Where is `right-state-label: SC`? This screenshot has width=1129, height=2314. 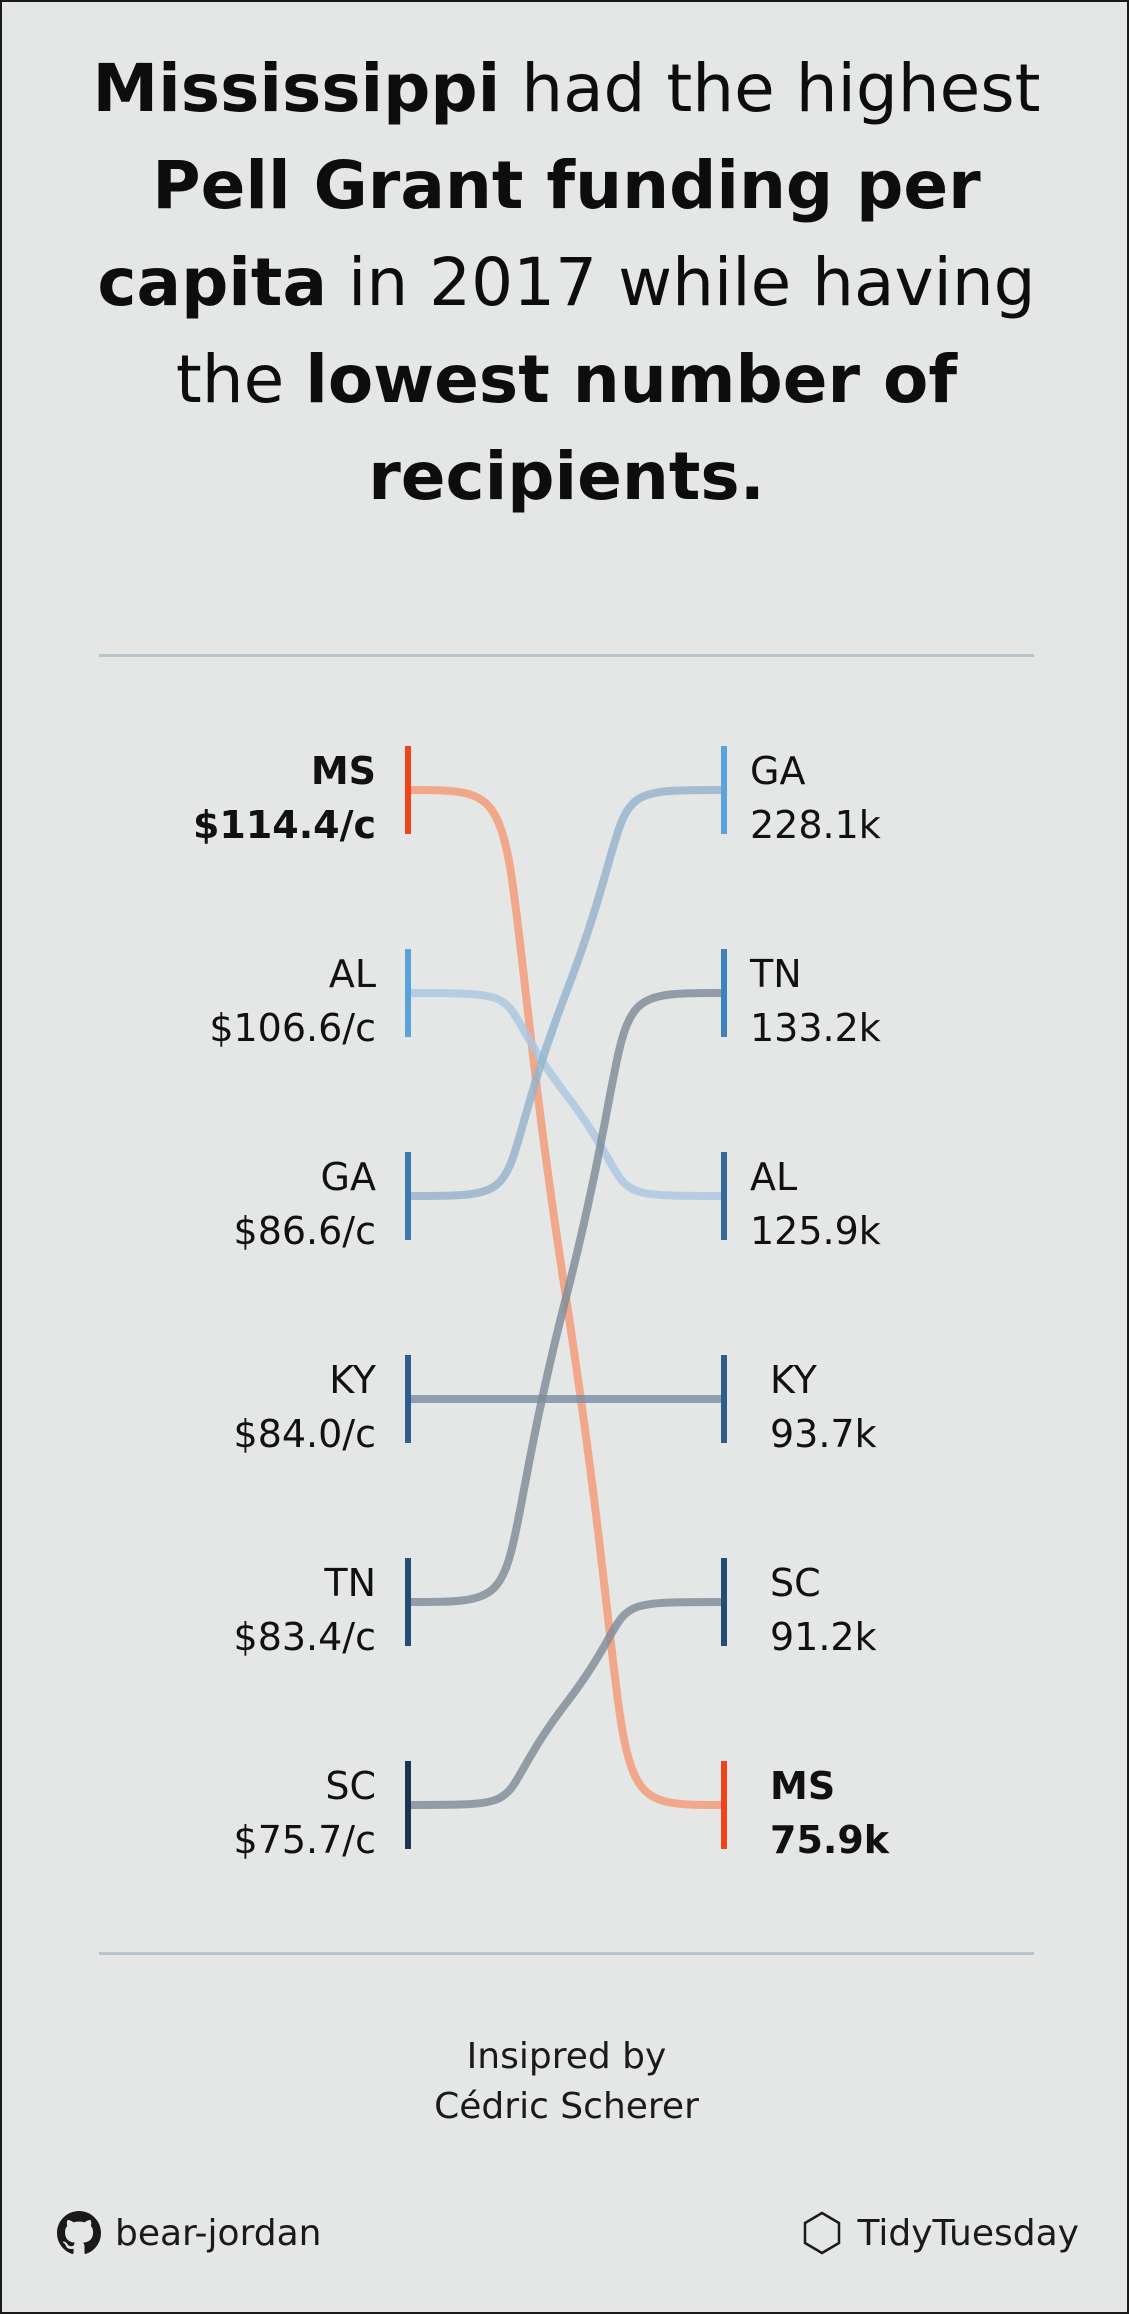
right-state-label: SC is located at coordinates (795, 1583).